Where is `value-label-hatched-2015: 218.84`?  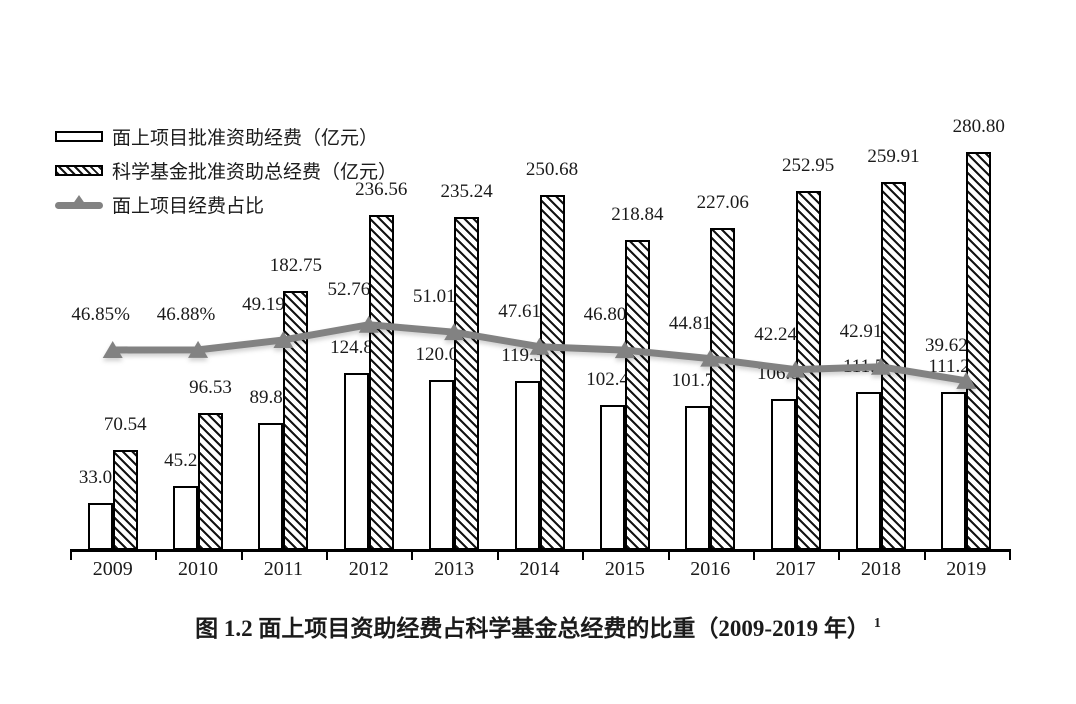 value-label-hatched-2015: 218.84 is located at coordinates (637, 214).